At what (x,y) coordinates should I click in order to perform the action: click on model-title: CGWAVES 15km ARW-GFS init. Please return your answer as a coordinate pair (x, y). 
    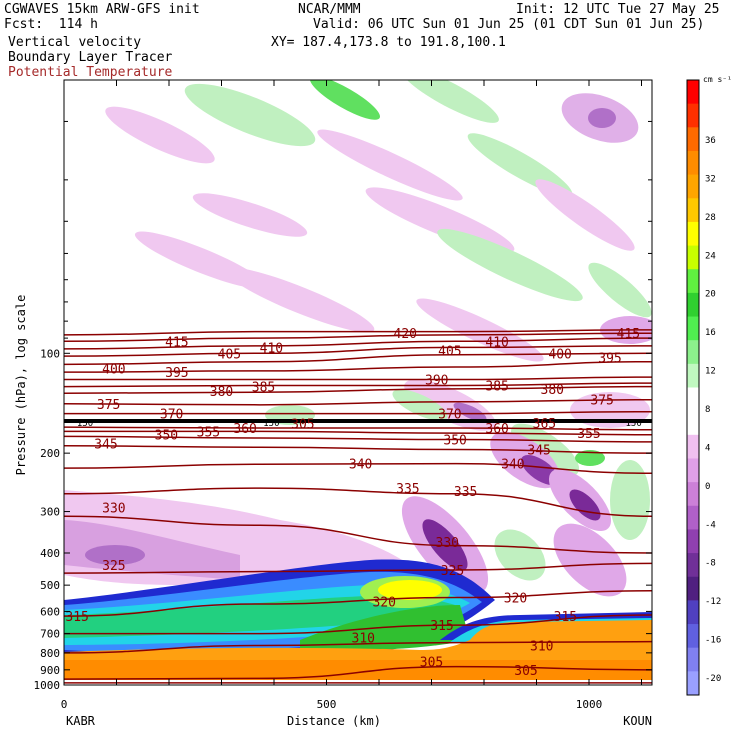
    Looking at the image, I should click on (102, 9).